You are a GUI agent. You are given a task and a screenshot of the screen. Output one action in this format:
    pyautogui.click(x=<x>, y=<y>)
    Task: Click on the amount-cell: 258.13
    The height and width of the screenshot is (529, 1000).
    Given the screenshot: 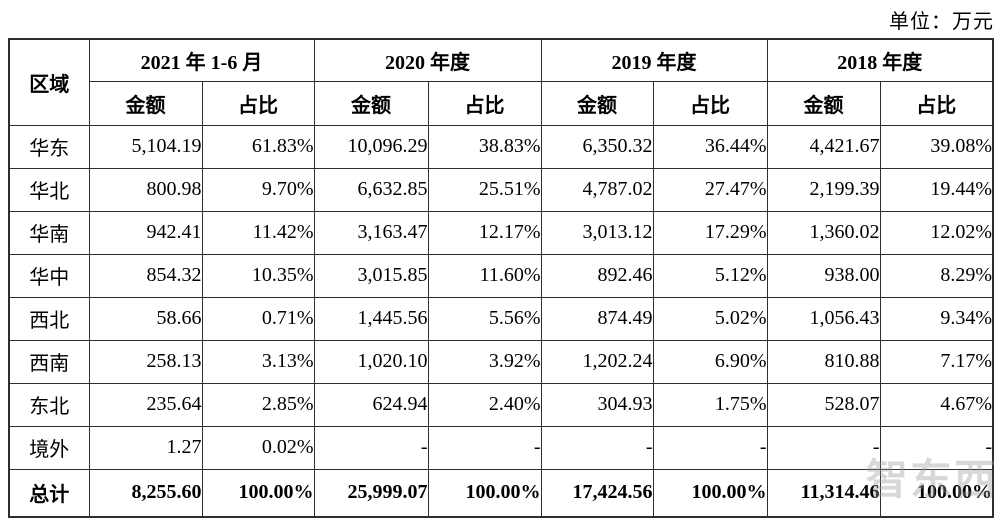 What is the action you would take?
    pyautogui.click(x=145, y=361)
    